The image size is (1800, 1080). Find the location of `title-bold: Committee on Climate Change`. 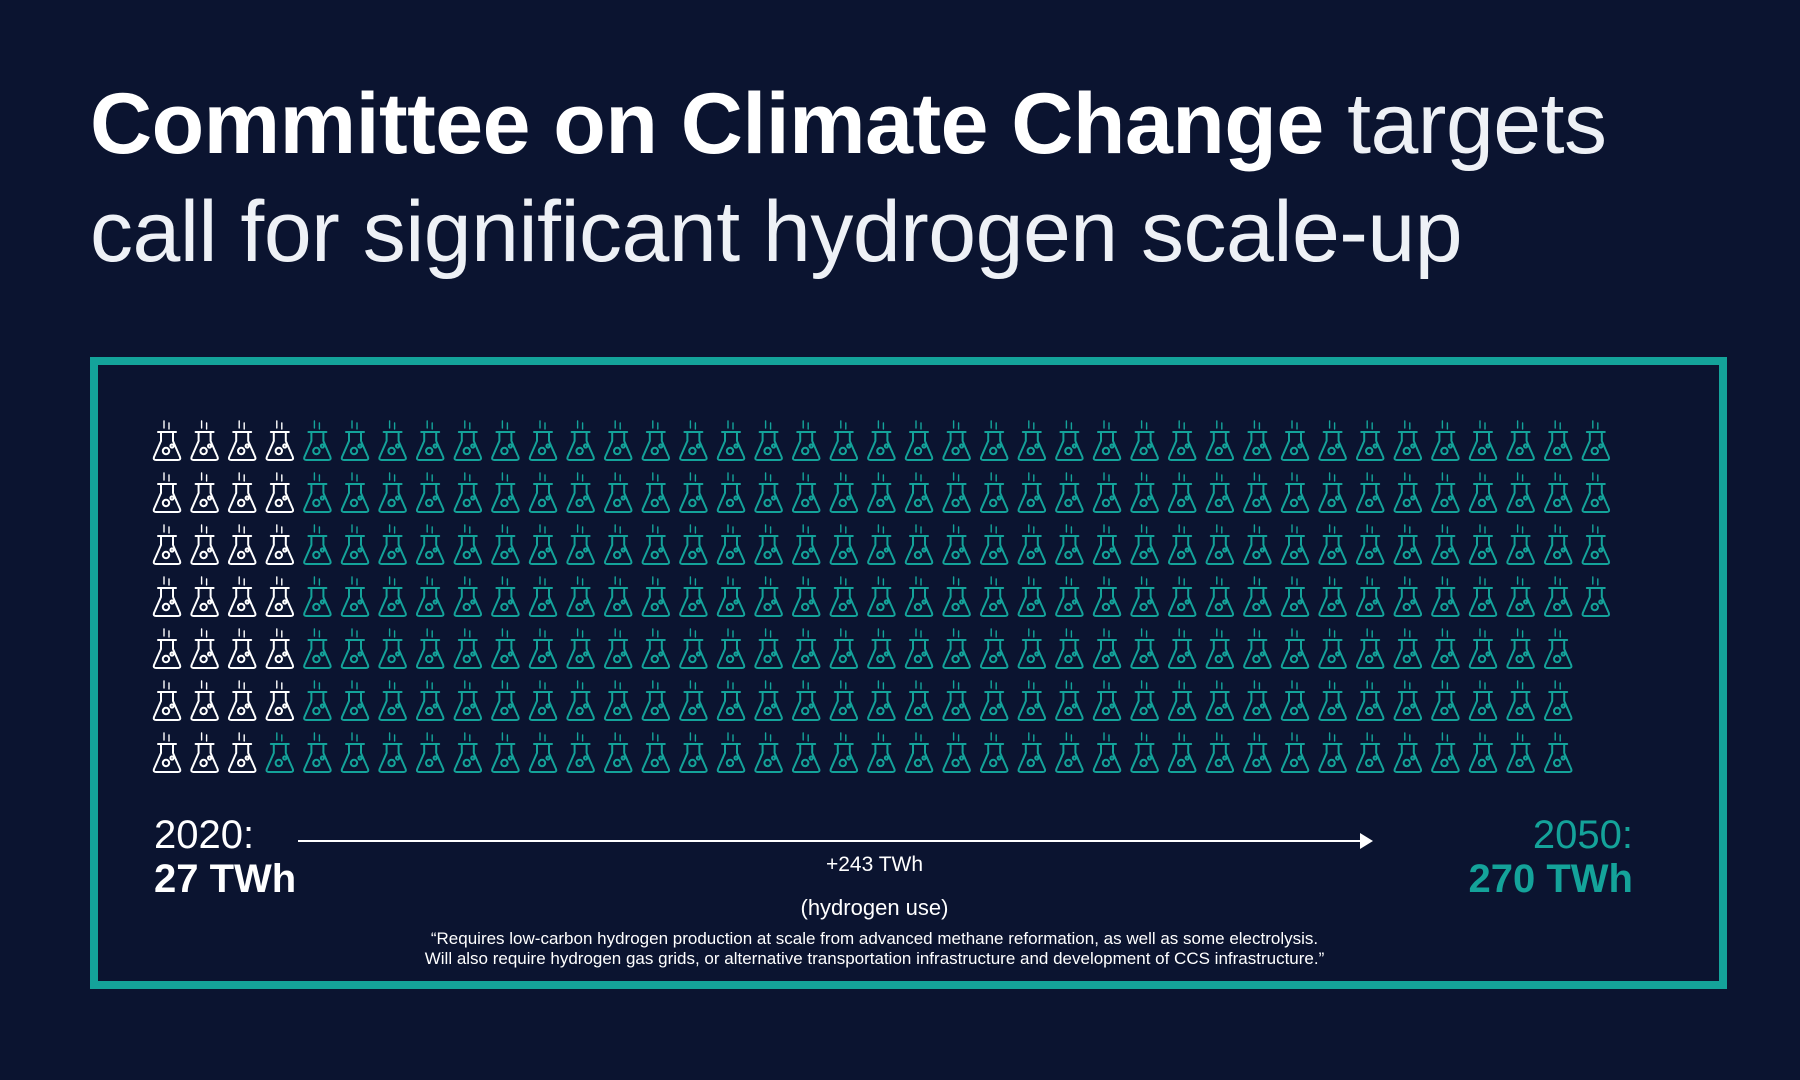

title-bold: Committee on Climate Change is located at coordinates (707, 124).